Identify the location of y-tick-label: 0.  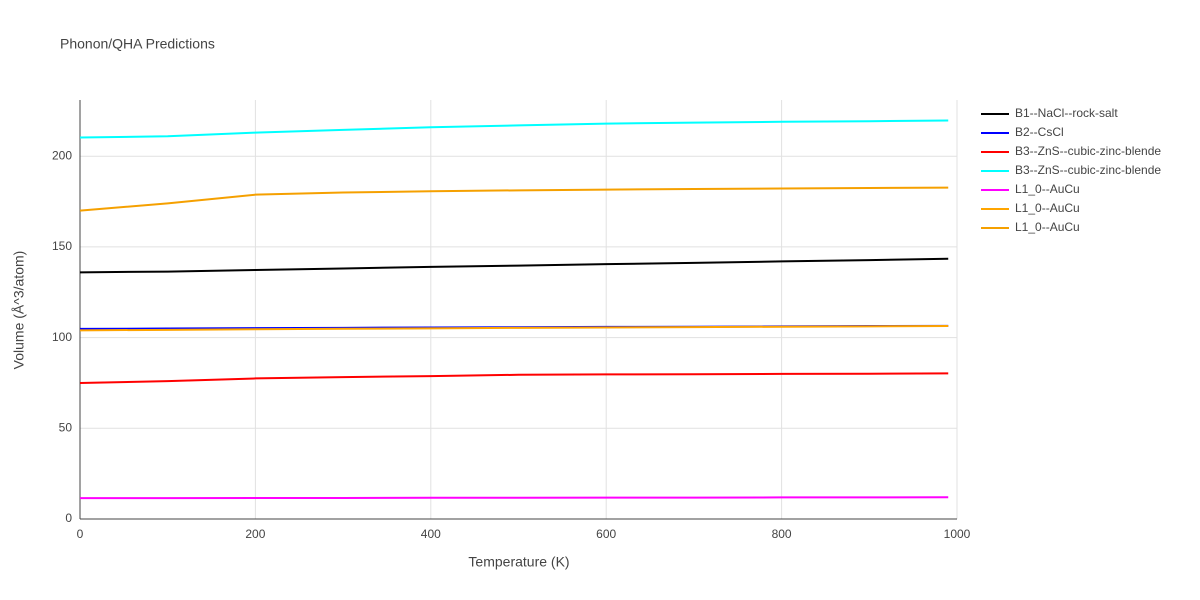
(68, 518).